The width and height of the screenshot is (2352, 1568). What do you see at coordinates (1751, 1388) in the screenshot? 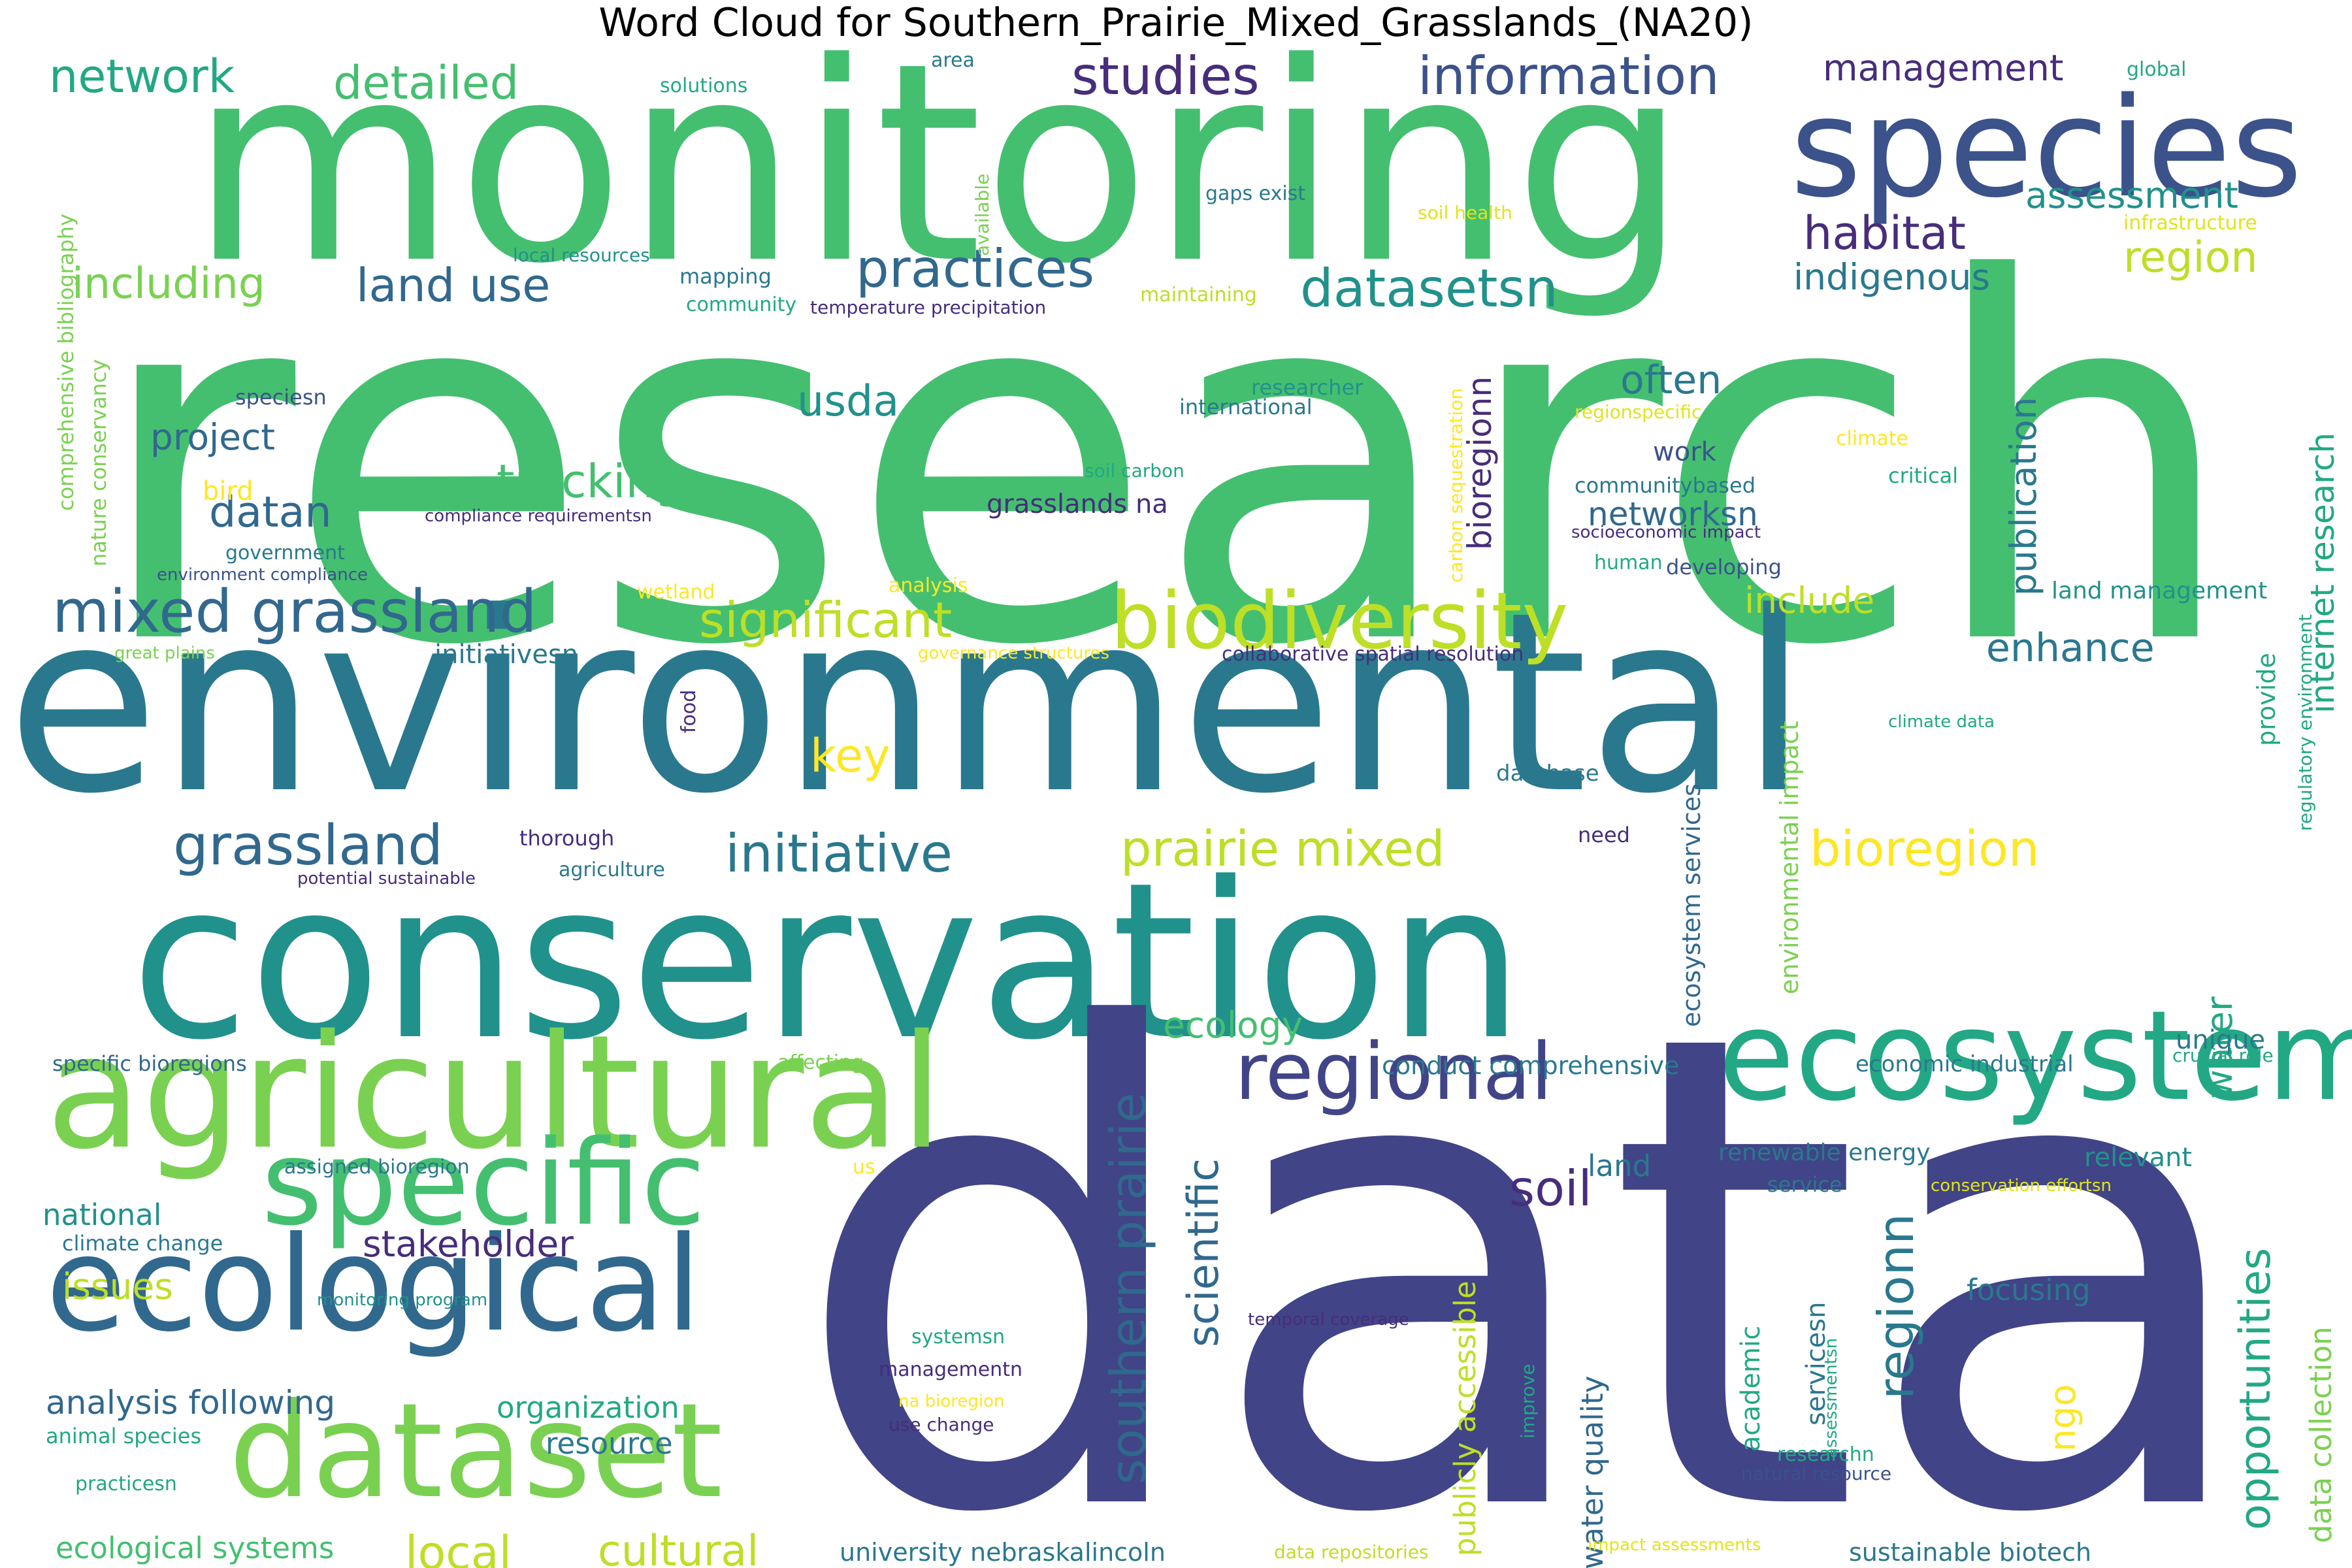
I see `word-academic: academic` at bounding box center [1751, 1388].